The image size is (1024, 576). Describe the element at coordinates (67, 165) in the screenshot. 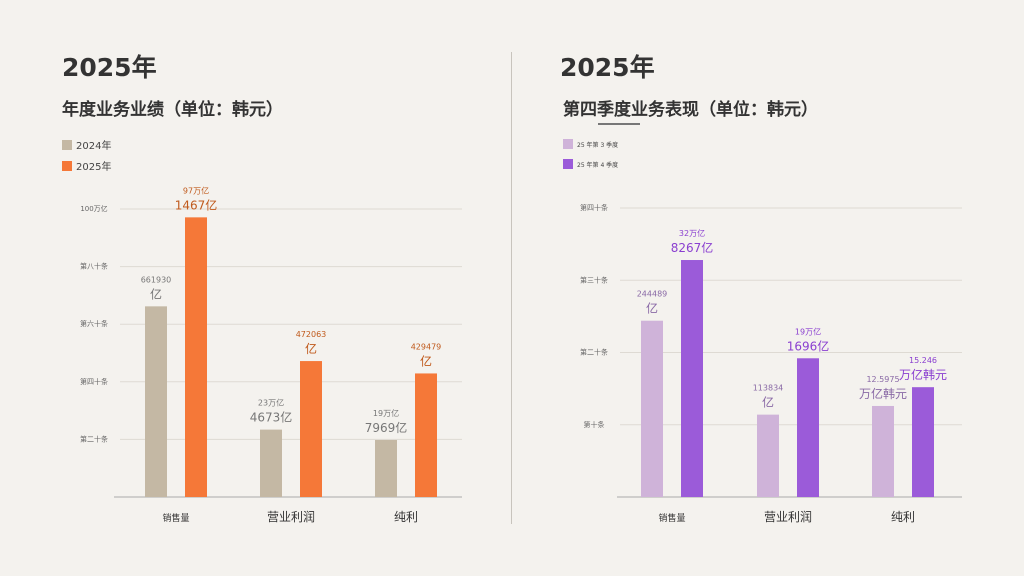

I see `legend-swatch-2025` at that location.